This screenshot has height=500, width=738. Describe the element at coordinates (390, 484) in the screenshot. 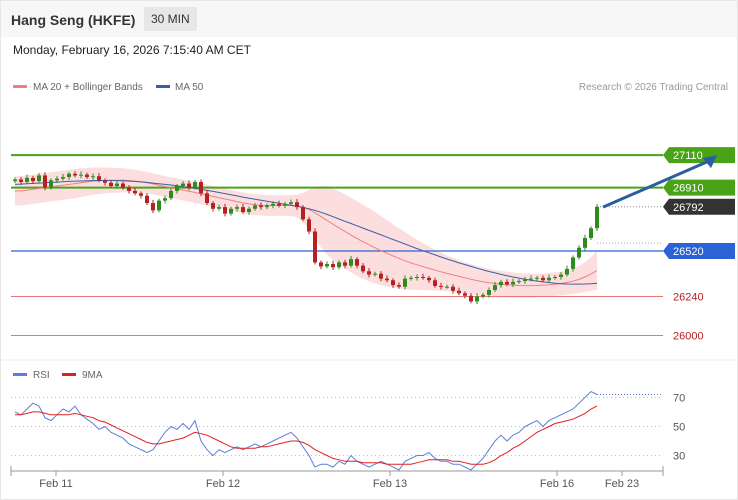

I see `x-tick-label: Feb 13` at that location.